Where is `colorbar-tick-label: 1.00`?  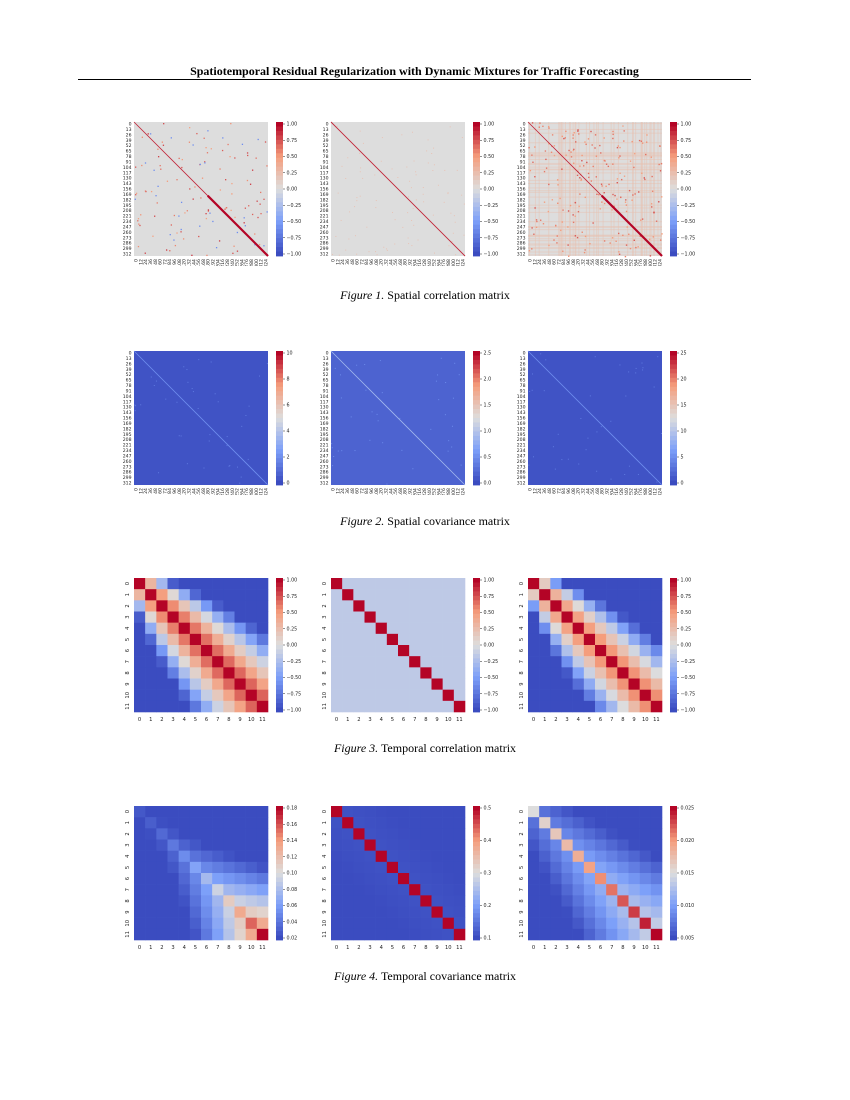
colorbar-tick-label: 1.00 is located at coordinates (292, 125).